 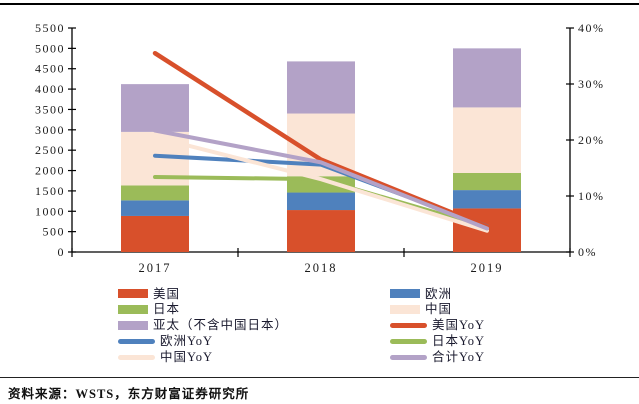 I want to click on legend-label: 日本YoY, so click(x=459, y=341).